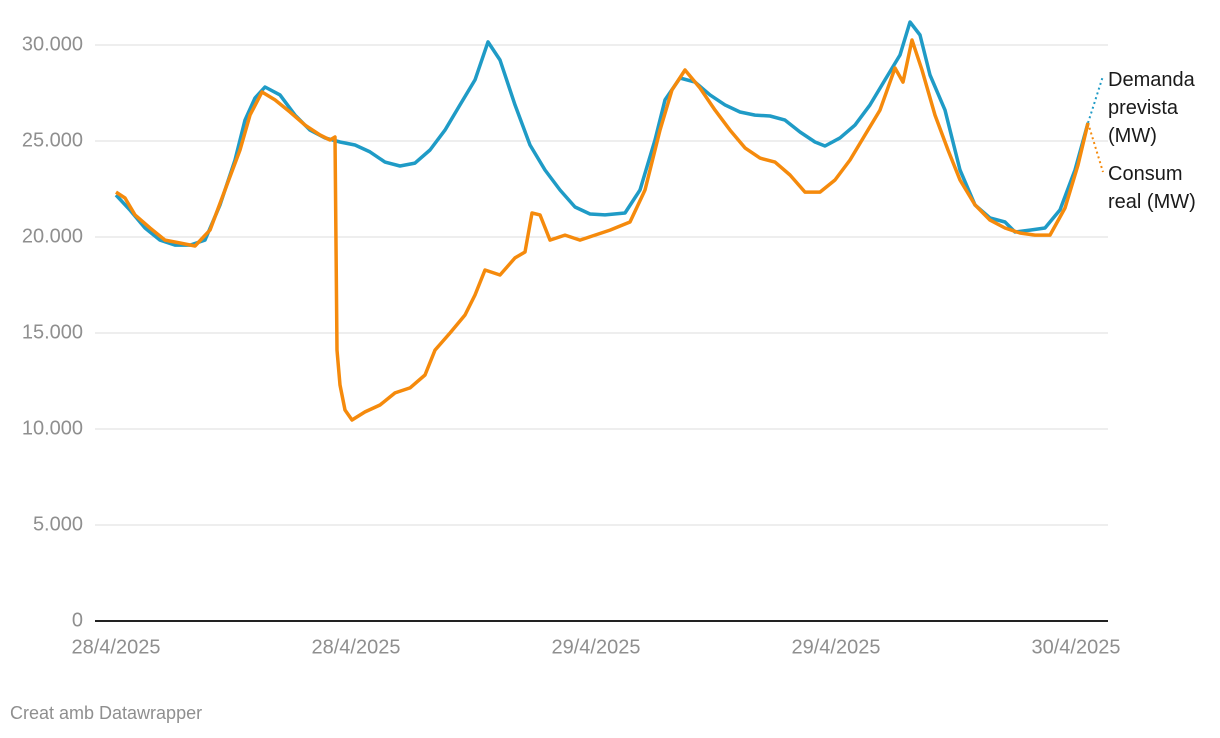 The height and width of the screenshot is (738, 1220). I want to click on y-tick-label: 10.000, so click(52, 428).